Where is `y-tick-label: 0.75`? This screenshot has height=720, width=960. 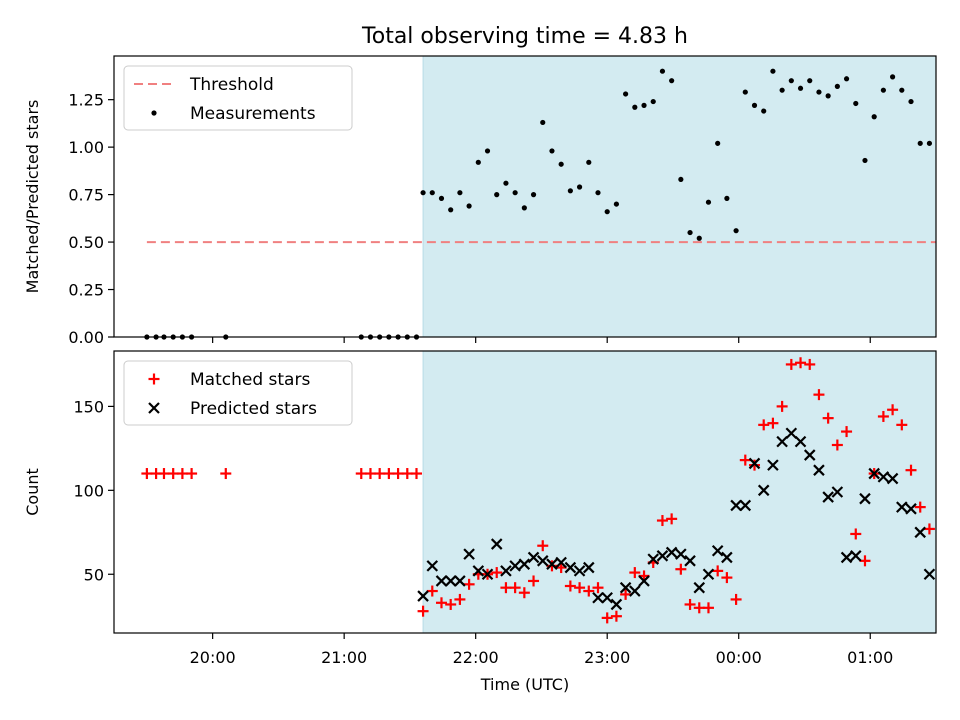 y-tick-label: 0.75 is located at coordinates (86, 195).